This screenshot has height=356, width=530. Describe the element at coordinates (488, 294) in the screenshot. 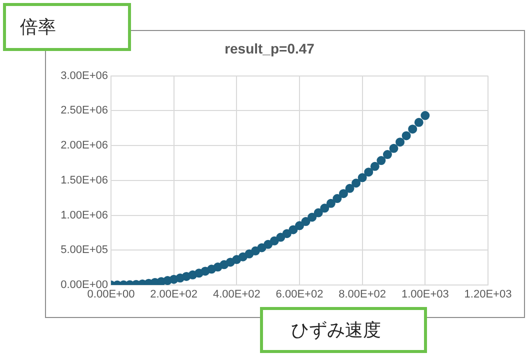

I see `x-tick-label: 1.20E+03` at that location.